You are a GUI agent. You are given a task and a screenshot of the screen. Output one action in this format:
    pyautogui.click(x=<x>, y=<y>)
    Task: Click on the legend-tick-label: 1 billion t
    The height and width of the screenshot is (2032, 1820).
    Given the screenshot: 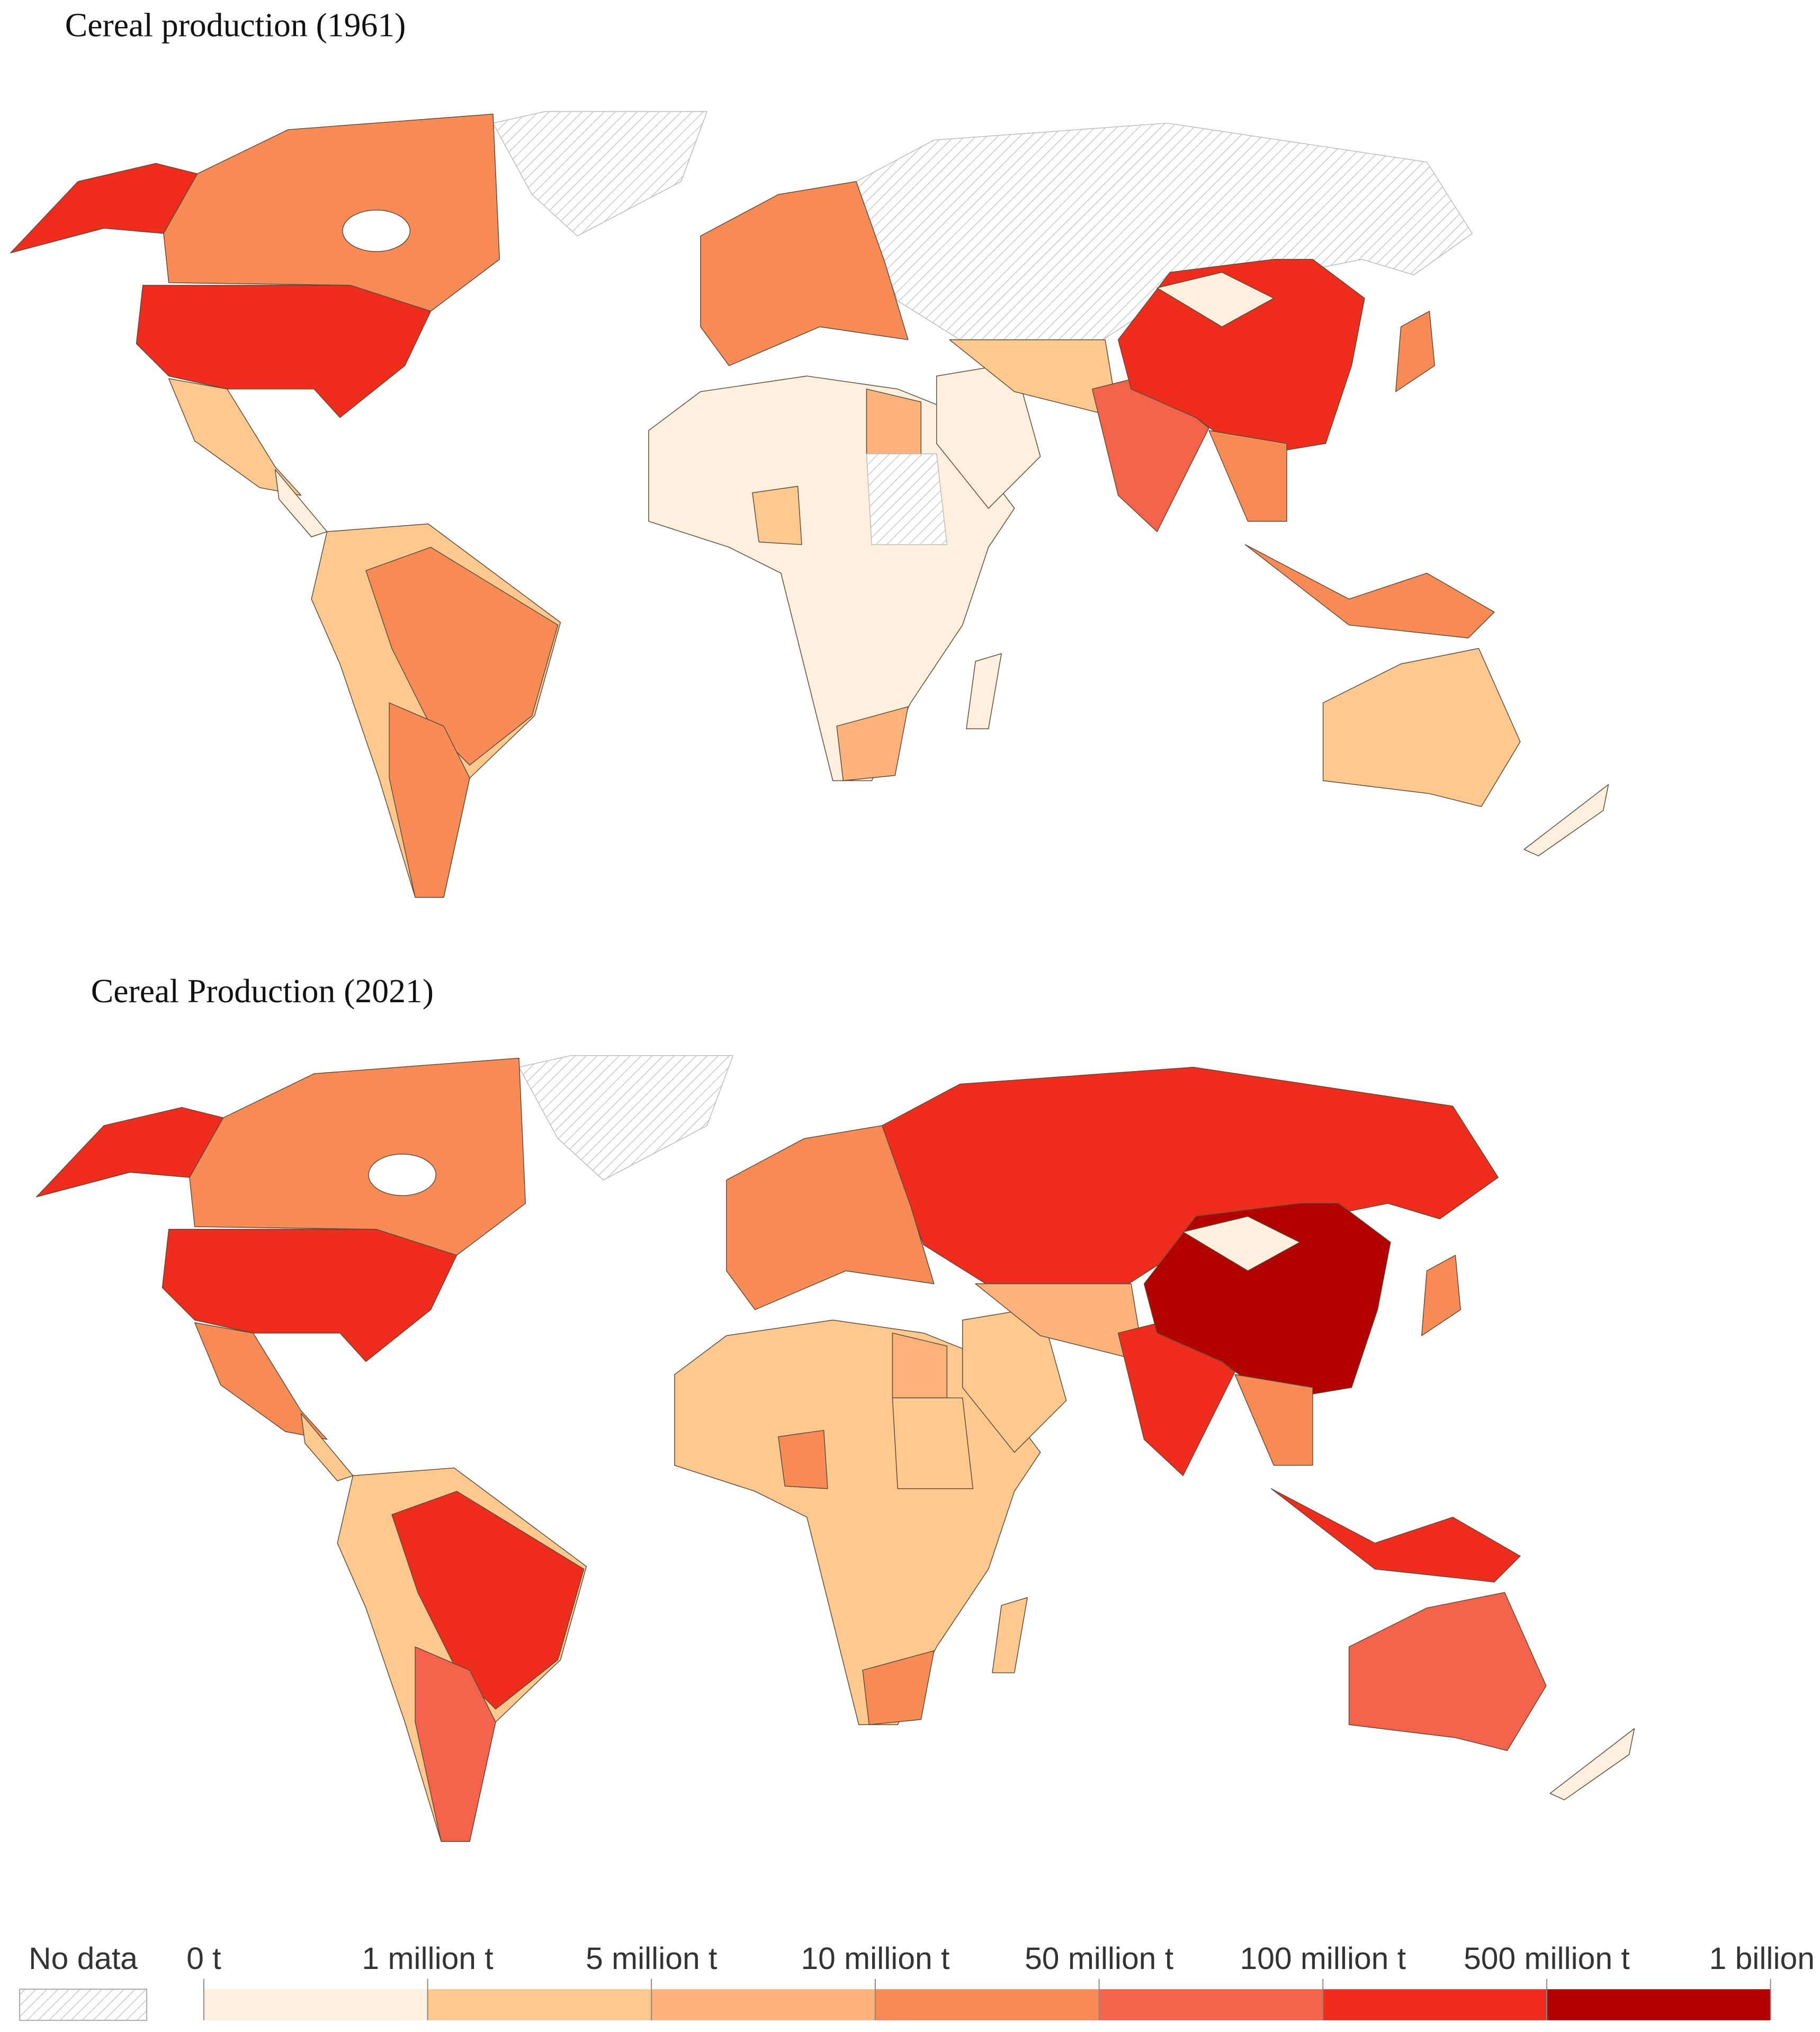 What is the action you would take?
    pyautogui.click(x=1764, y=1958)
    